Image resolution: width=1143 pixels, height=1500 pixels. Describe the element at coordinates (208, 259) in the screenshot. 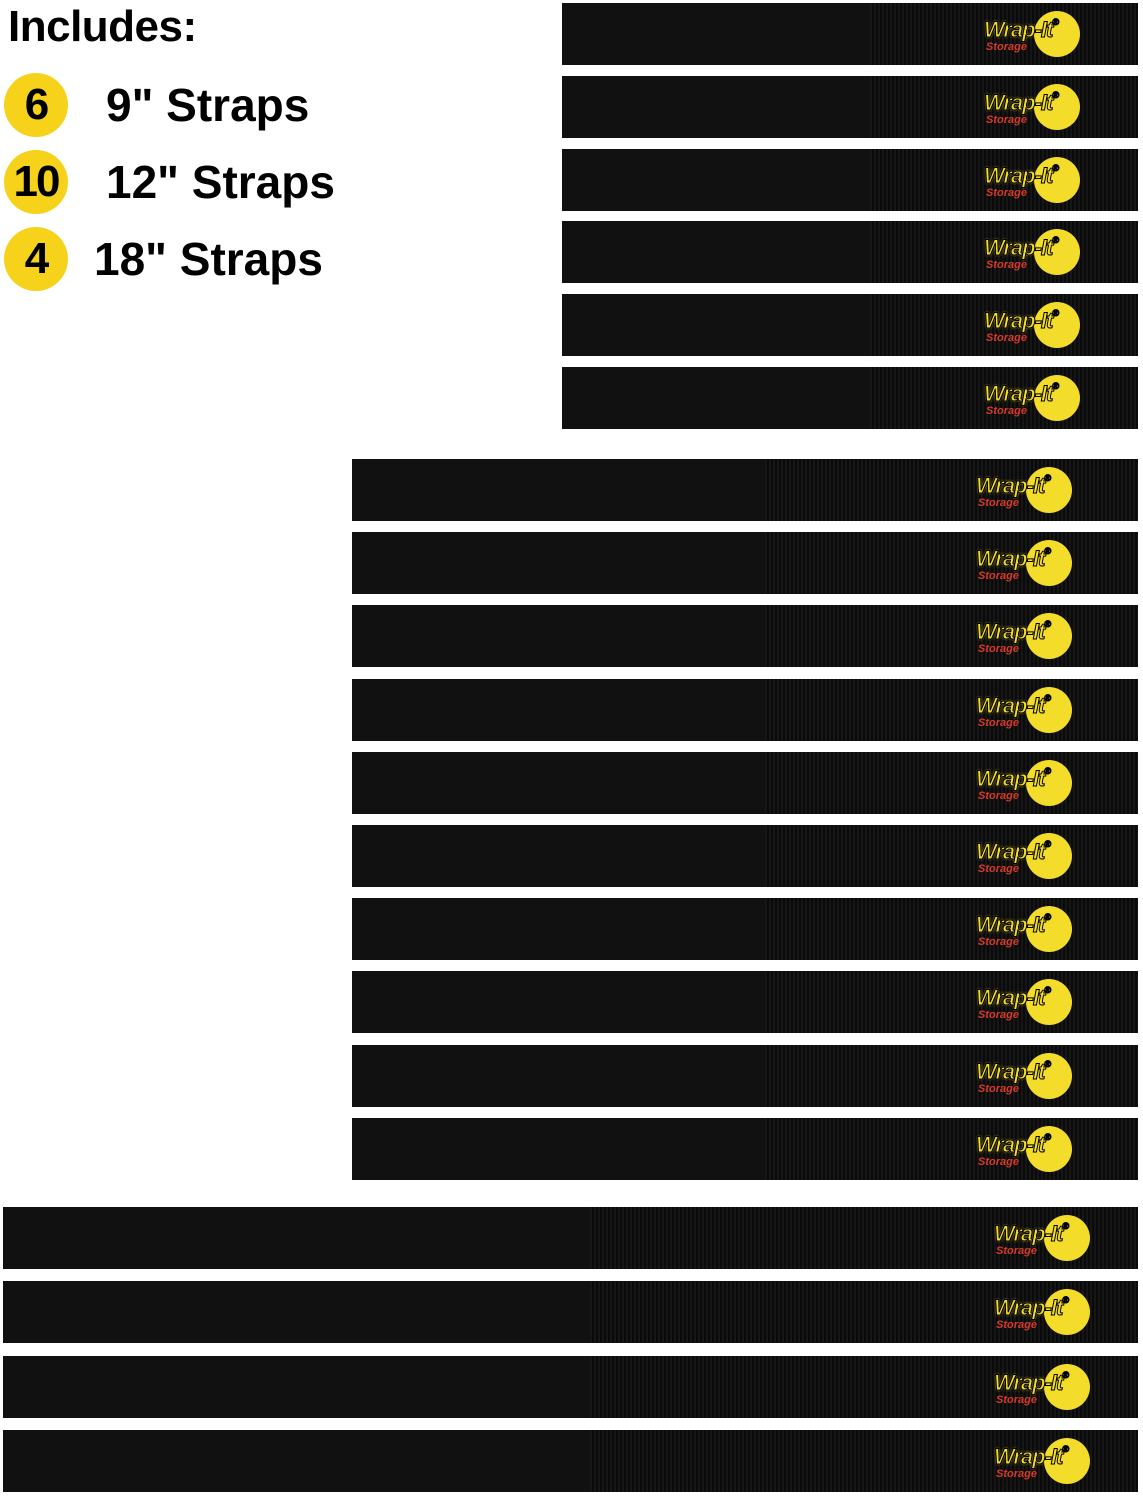

I see `item-label: 18" Straps` at that location.